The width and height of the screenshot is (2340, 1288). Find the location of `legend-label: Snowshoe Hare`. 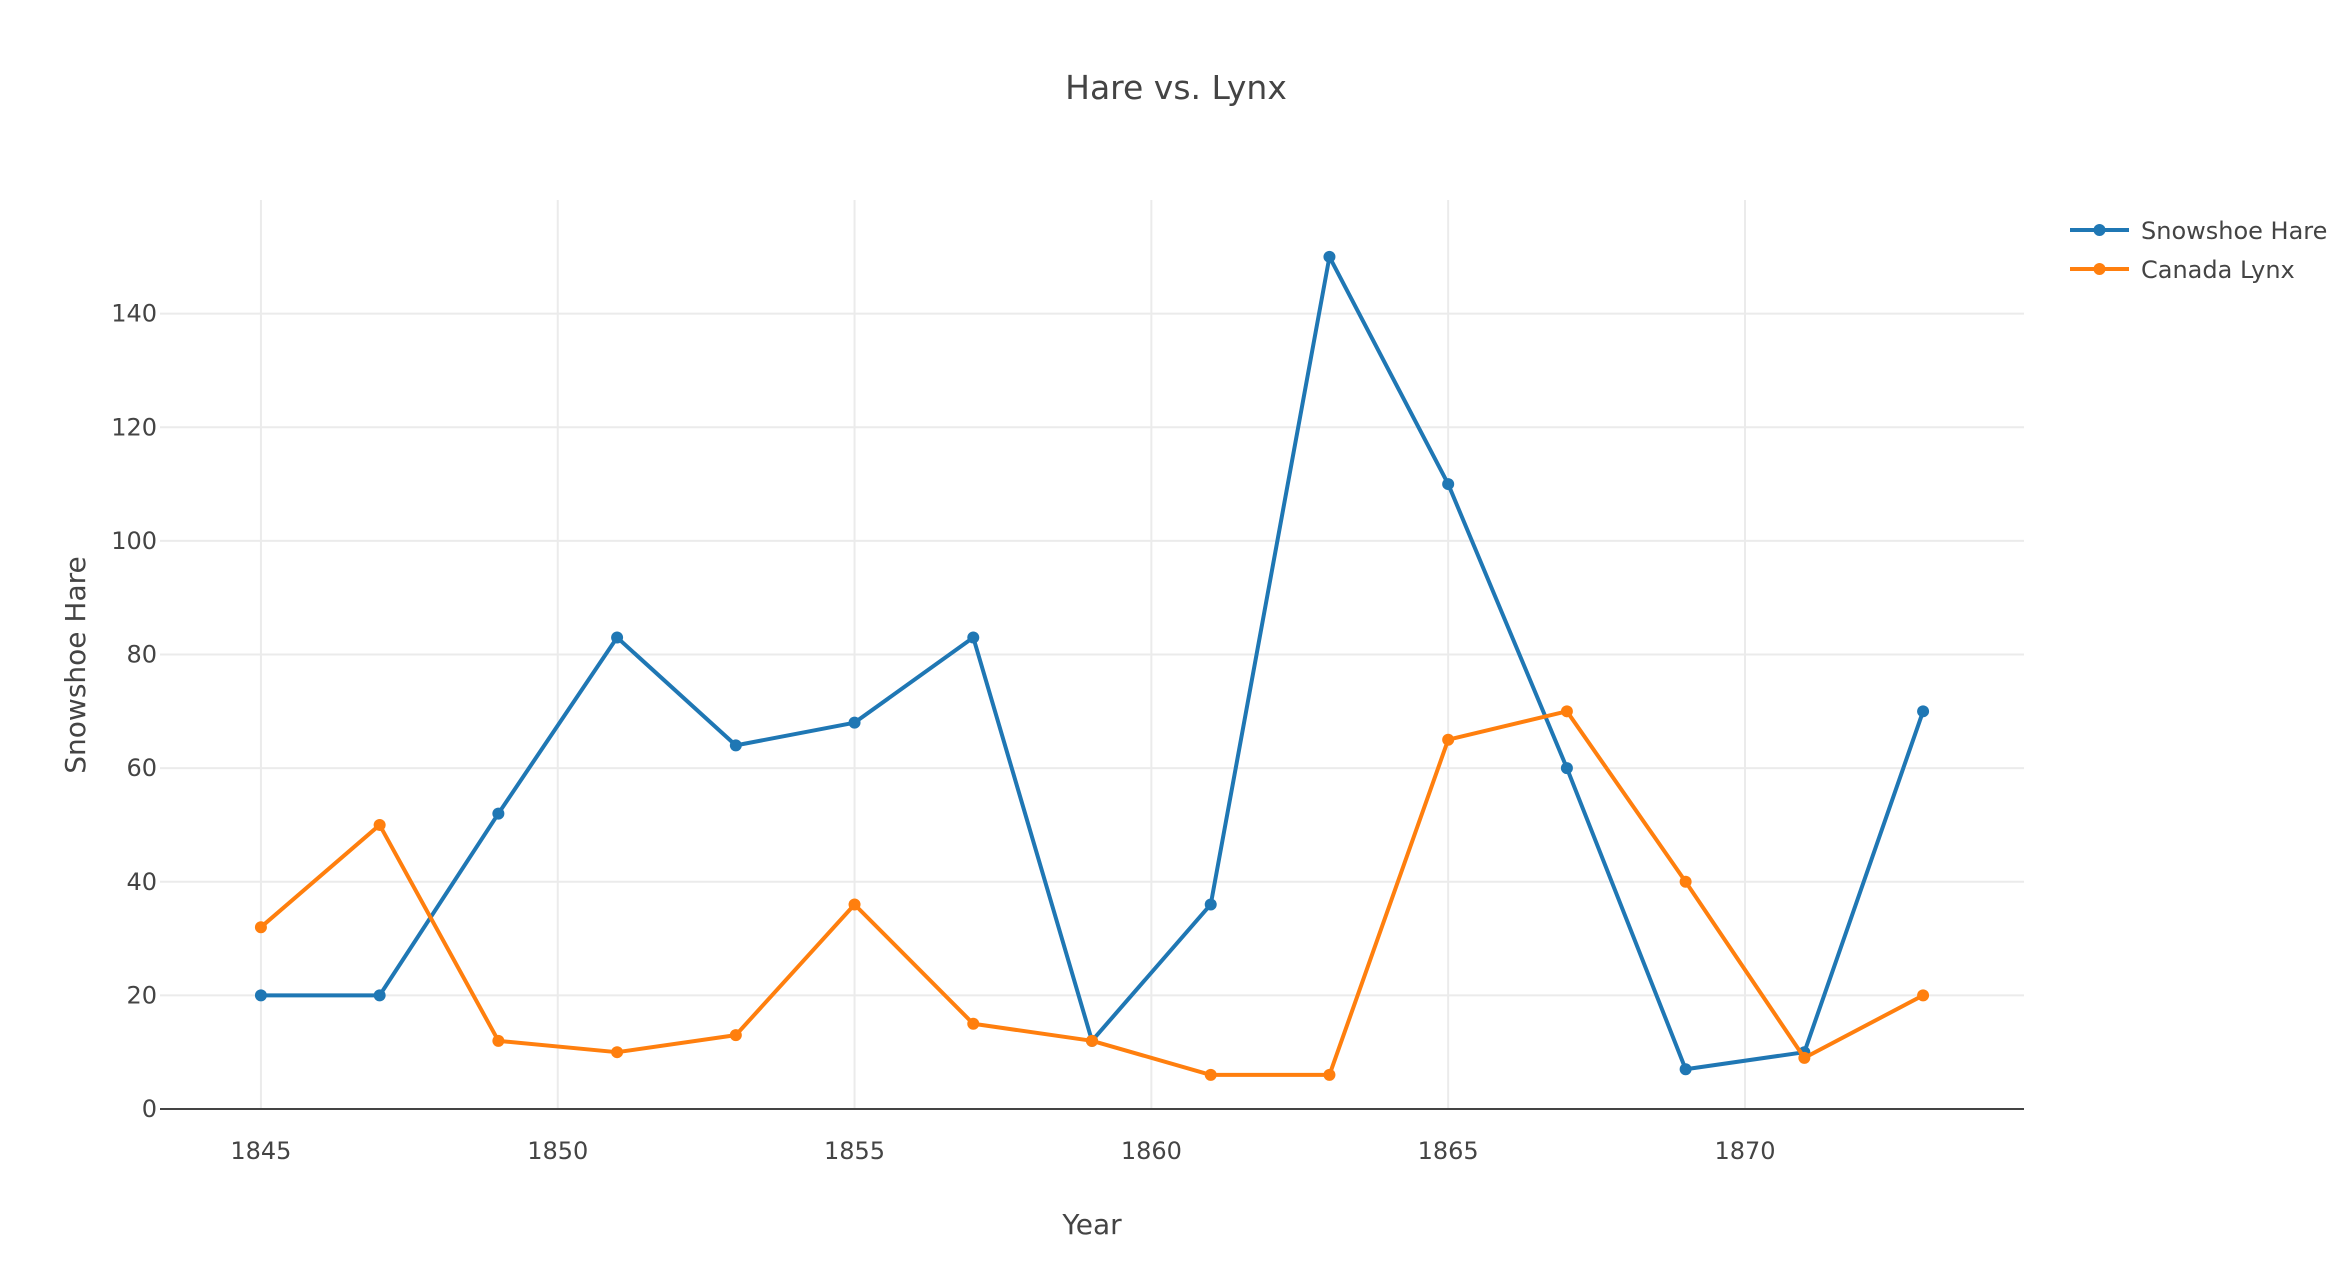

legend-label: Snowshoe Hare is located at coordinates (2234, 231).